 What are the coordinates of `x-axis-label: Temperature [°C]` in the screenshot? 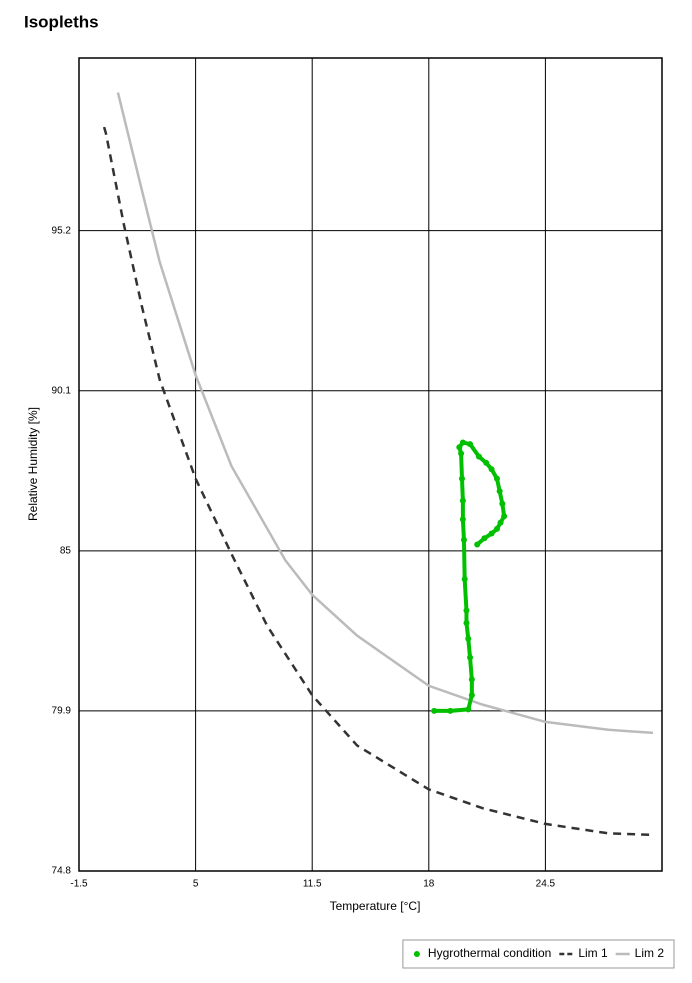 It's located at (375, 906).